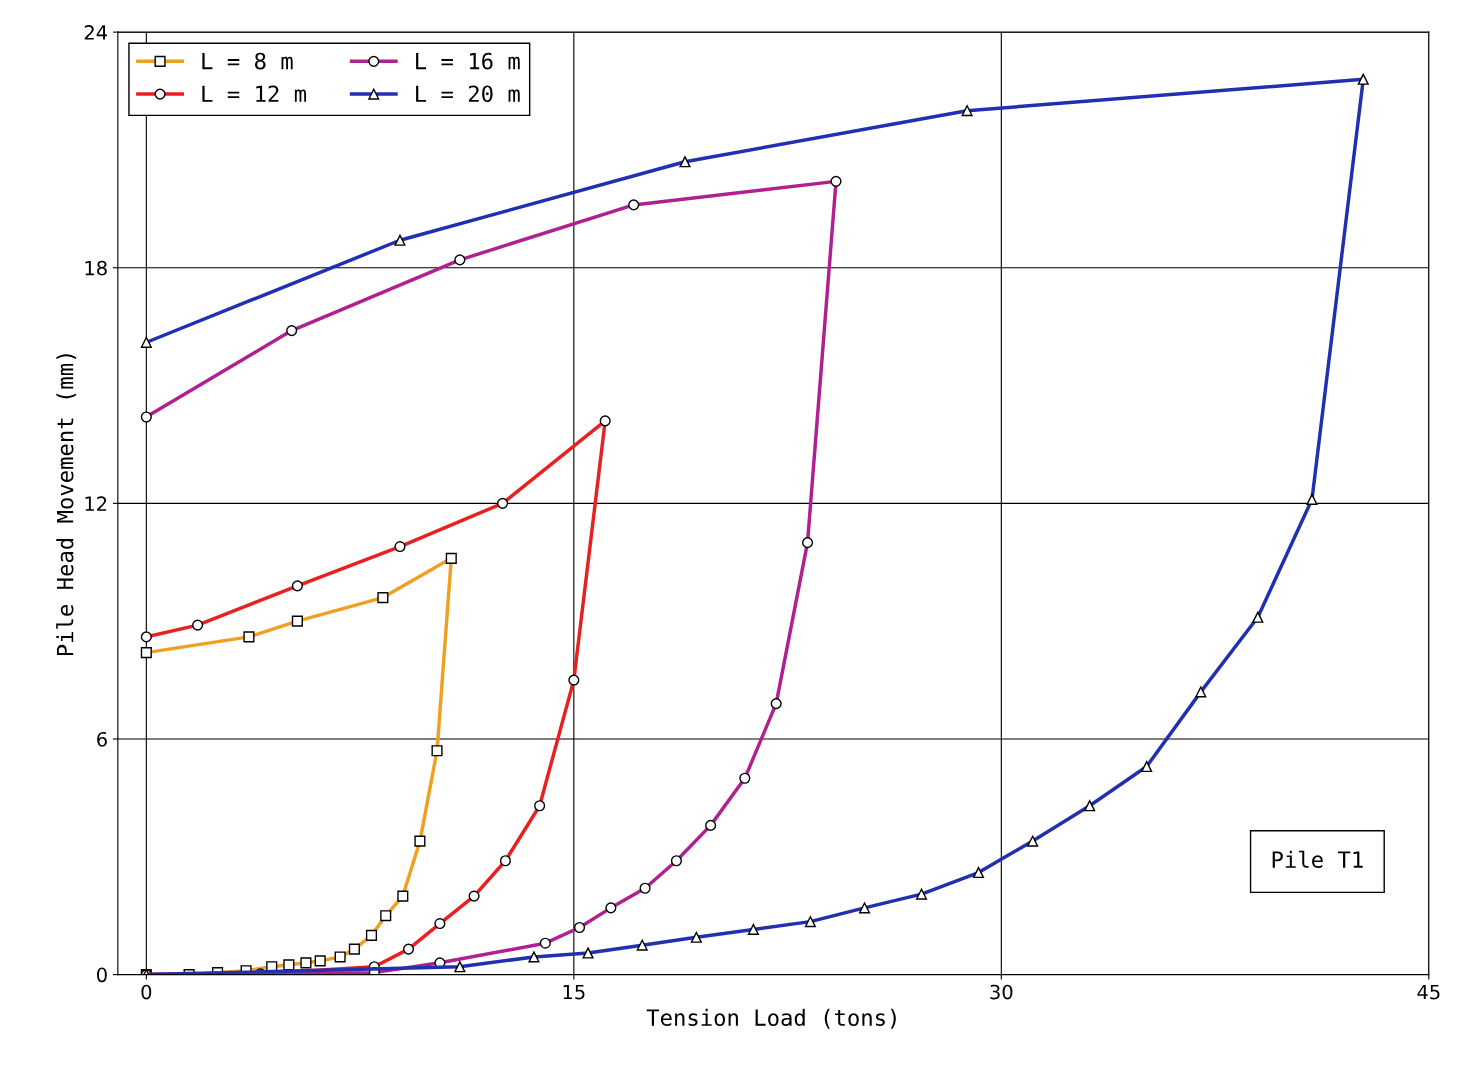 This screenshot has height=1071, width=1473. I want to click on legend-label: L = 20 m, so click(468, 94).